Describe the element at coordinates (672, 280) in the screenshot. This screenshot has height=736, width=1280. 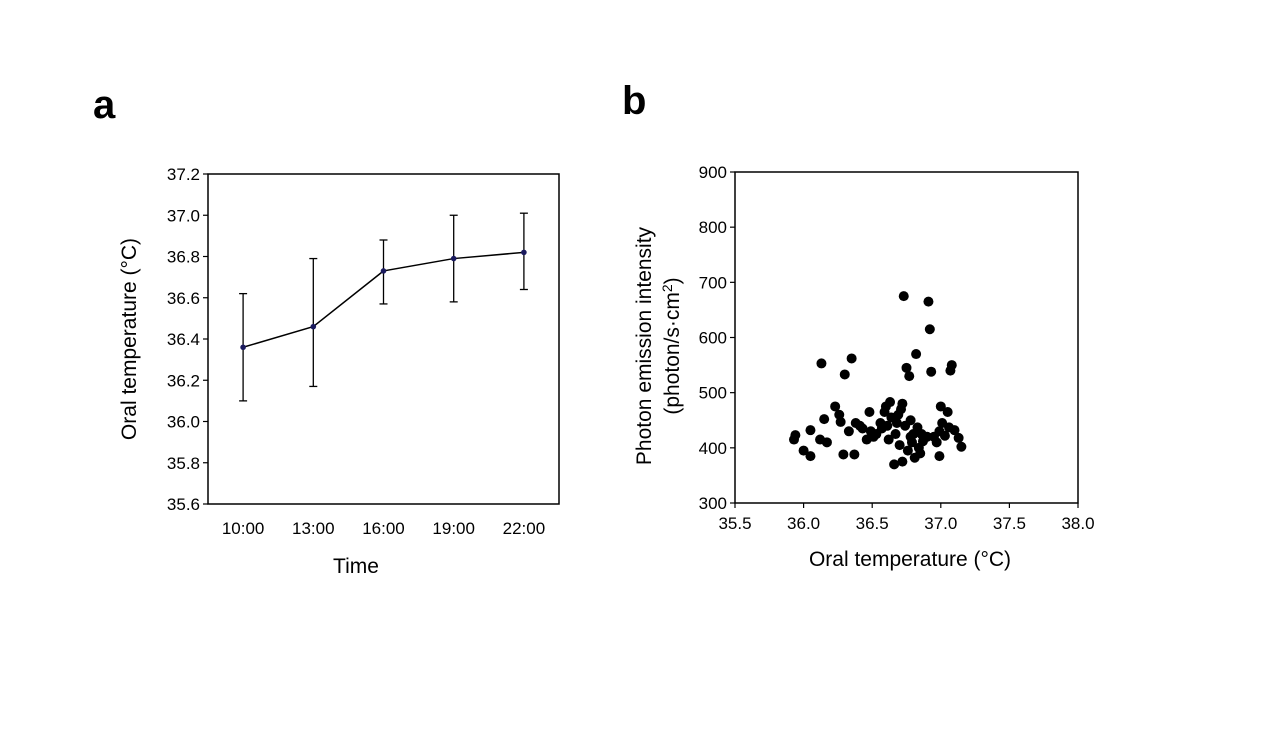
I see `panel-b-y-unit-suffix: )` at that location.